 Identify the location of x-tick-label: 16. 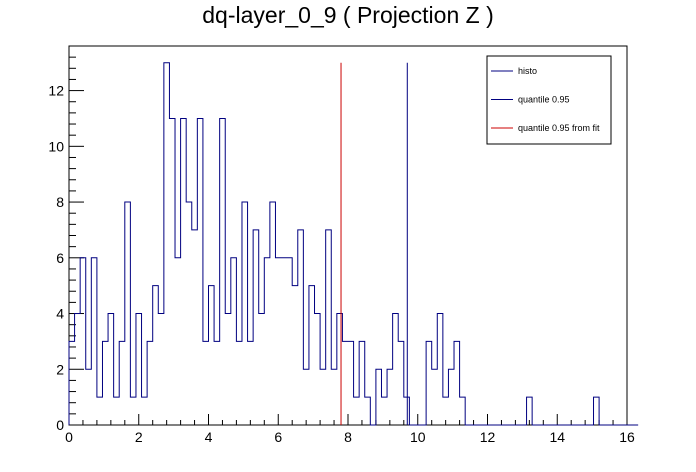
(627, 437).